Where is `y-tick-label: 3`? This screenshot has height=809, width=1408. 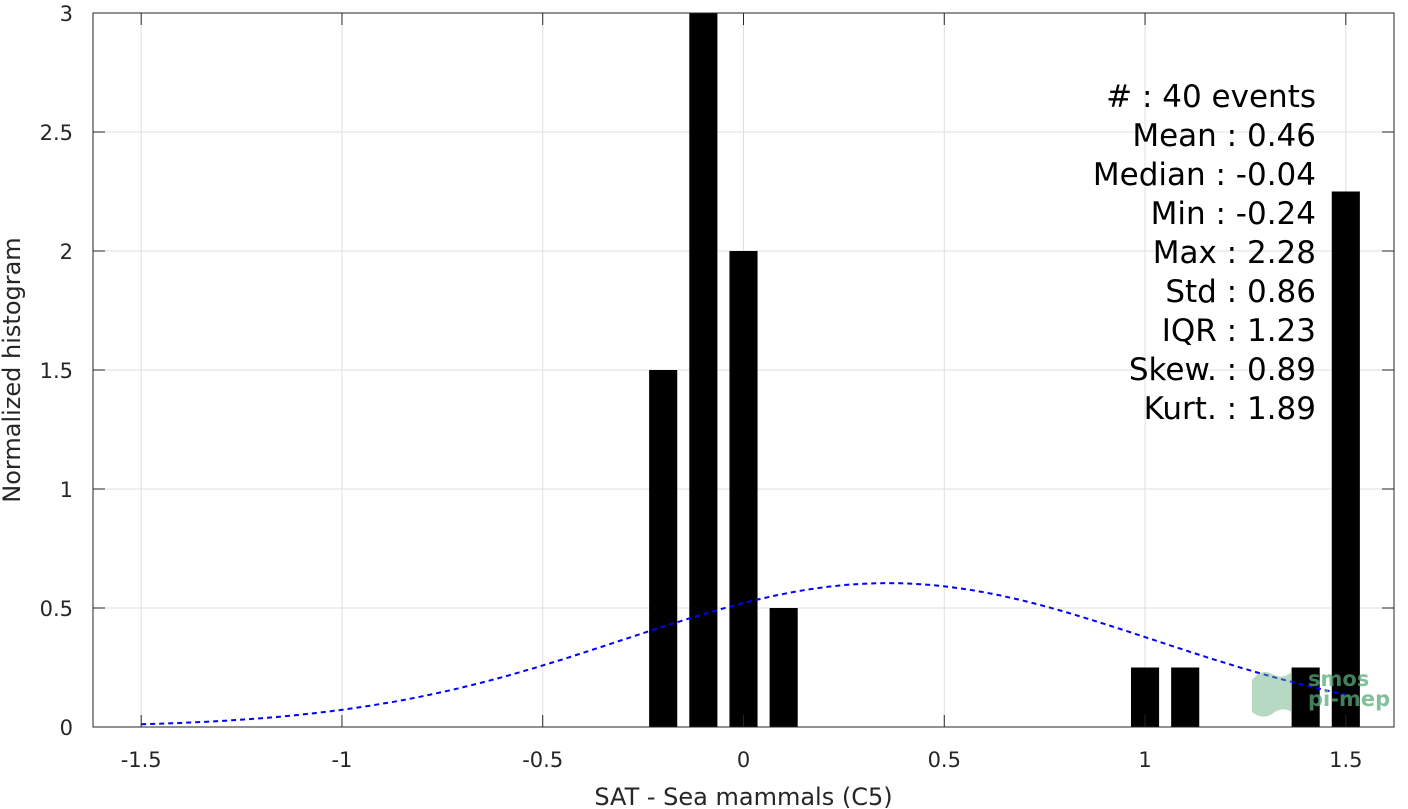
y-tick-label: 3 is located at coordinates (66, 14).